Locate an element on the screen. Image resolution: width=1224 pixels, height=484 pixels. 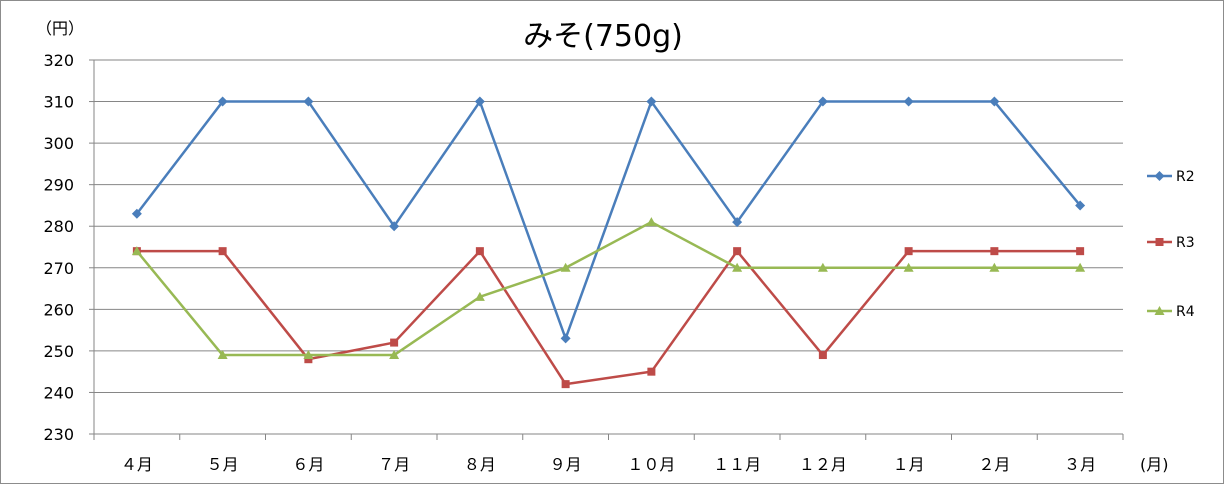
y-tick-label: 310 is located at coordinates (58, 102).